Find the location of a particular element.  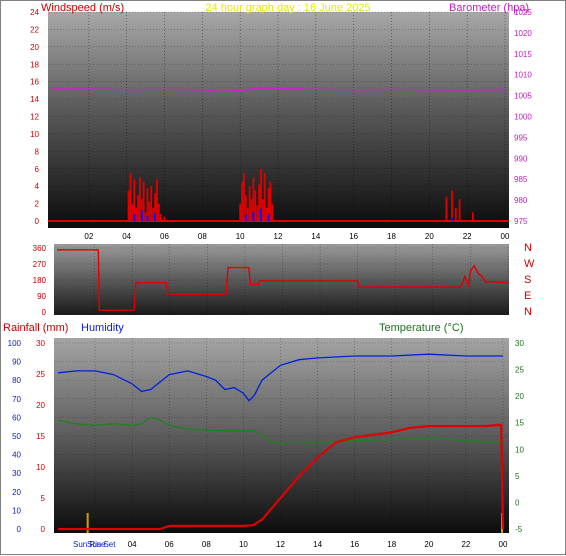

compass-label: W is located at coordinates (529, 264).